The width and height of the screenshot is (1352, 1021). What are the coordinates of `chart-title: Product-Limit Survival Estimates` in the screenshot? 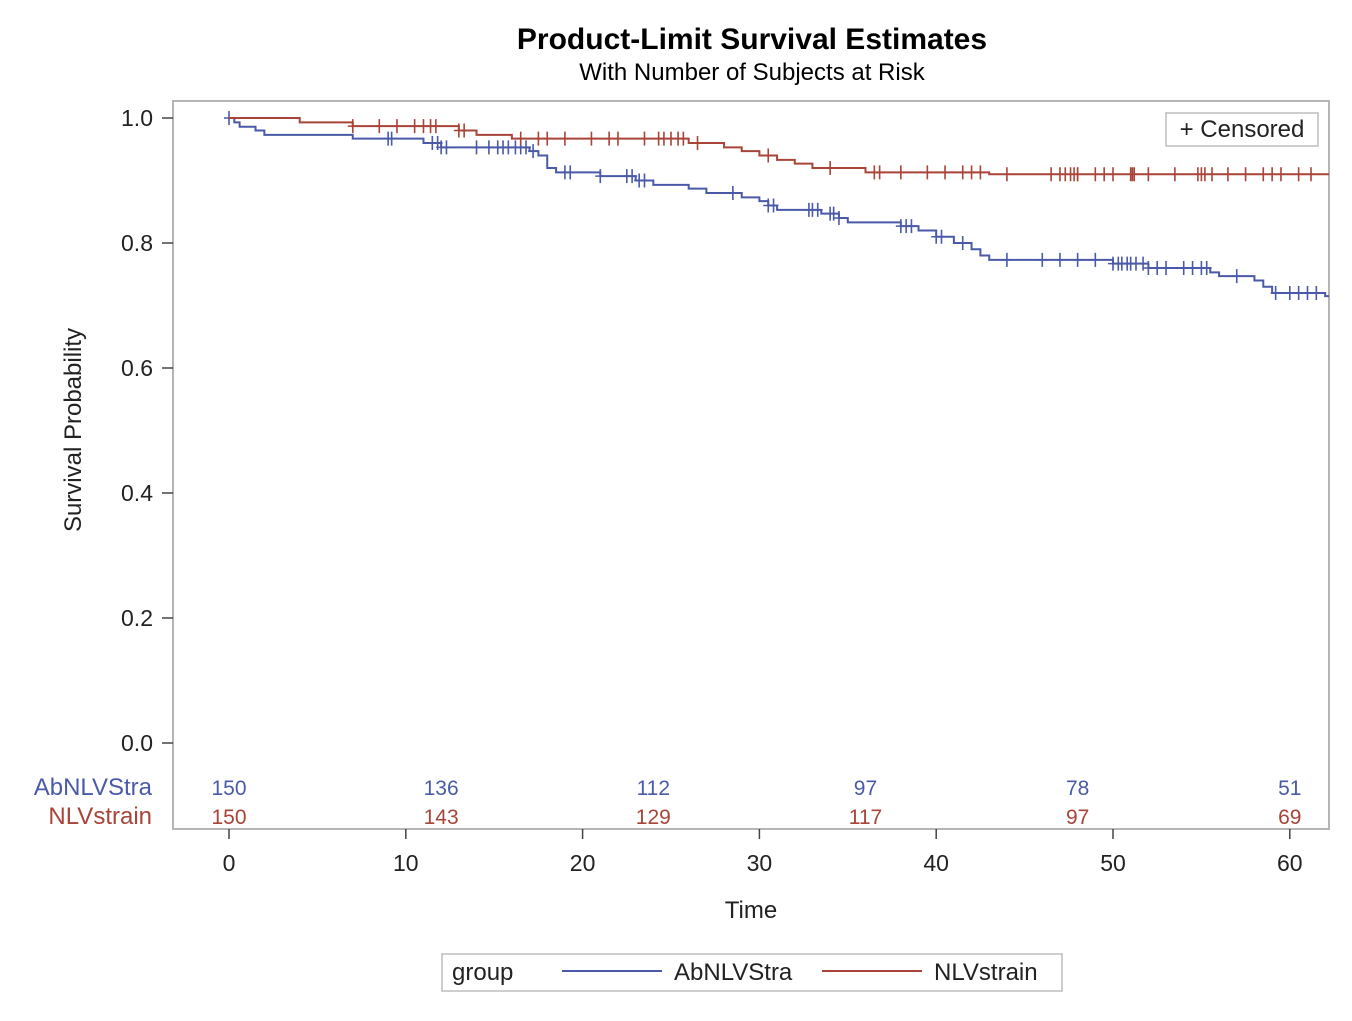 It's located at (752, 39).